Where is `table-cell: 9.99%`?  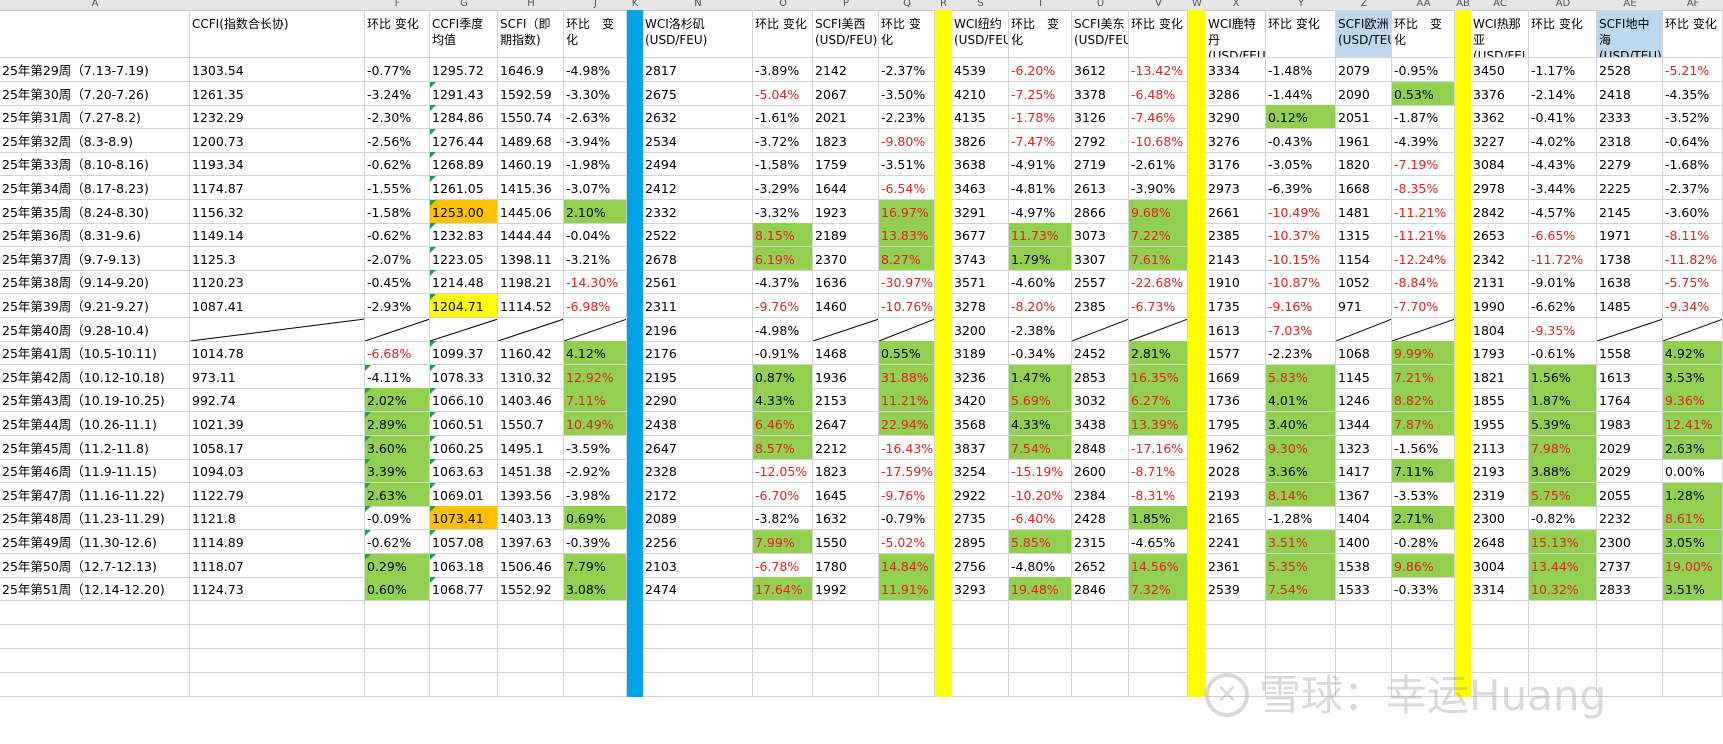
table-cell: 9.99% is located at coordinates (1423, 353).